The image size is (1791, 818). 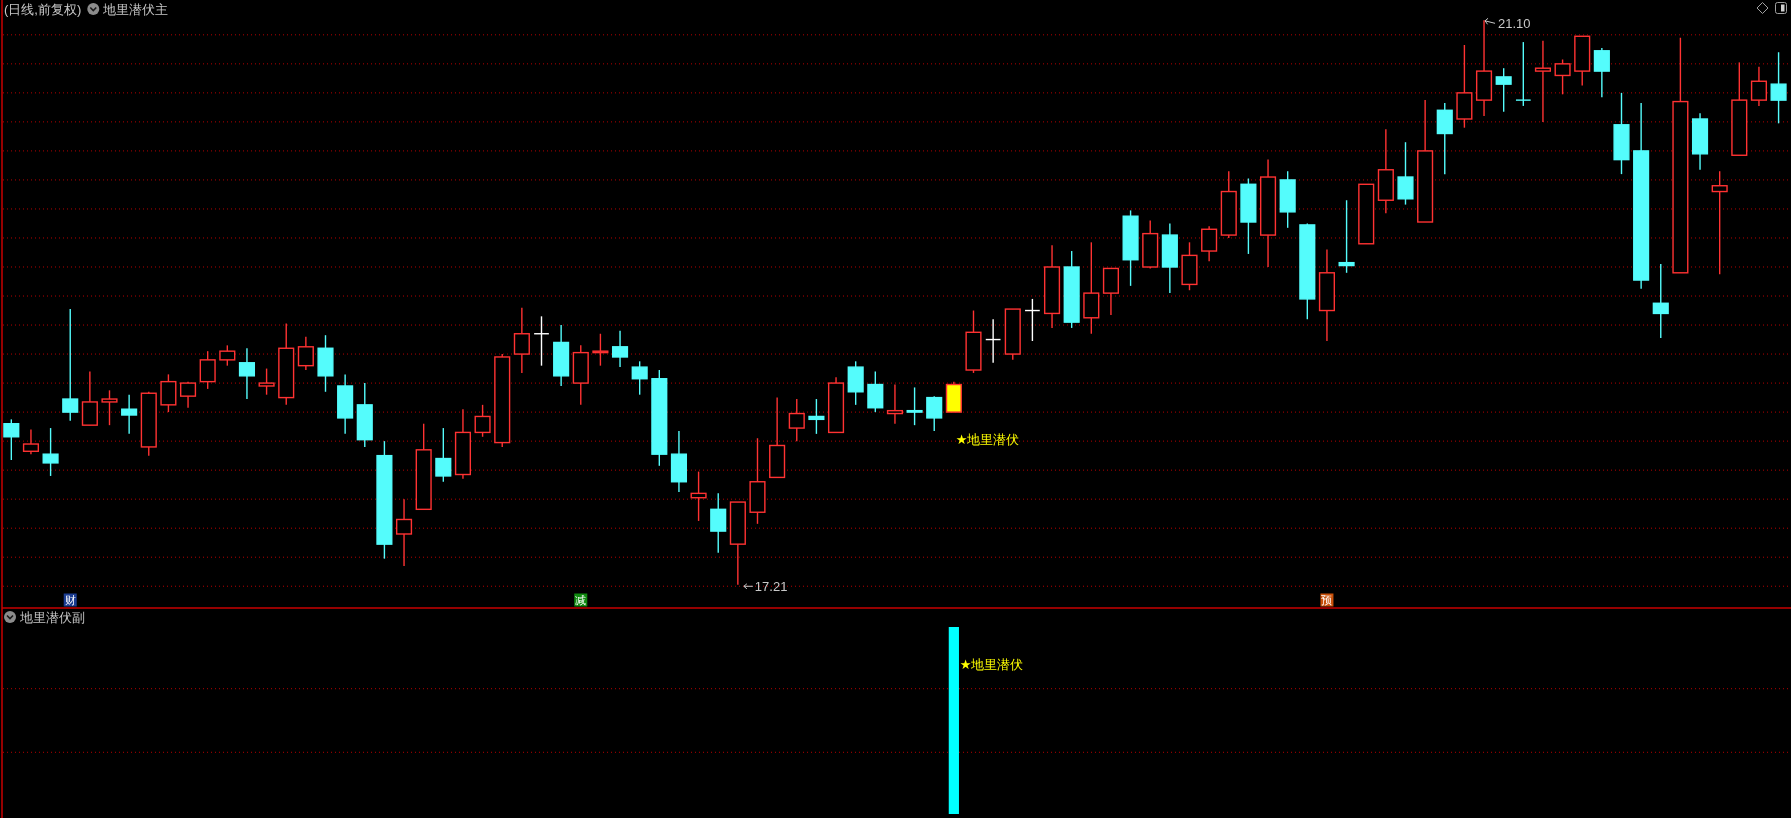 What do you see at coordinates (43, 9) in the screenshot?
I see `chart-title: (日线,前复权)` at bounding box center [43, 9].